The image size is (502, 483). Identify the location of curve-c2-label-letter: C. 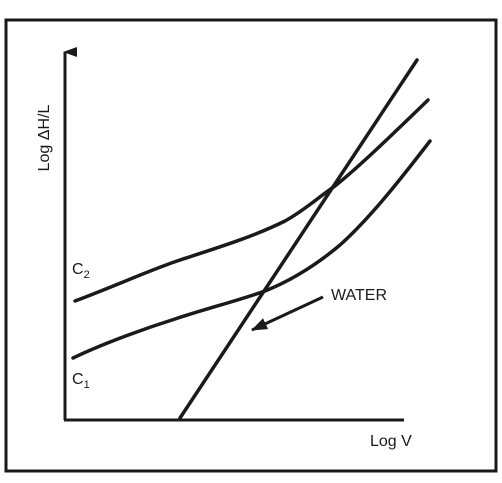
(78, 269).